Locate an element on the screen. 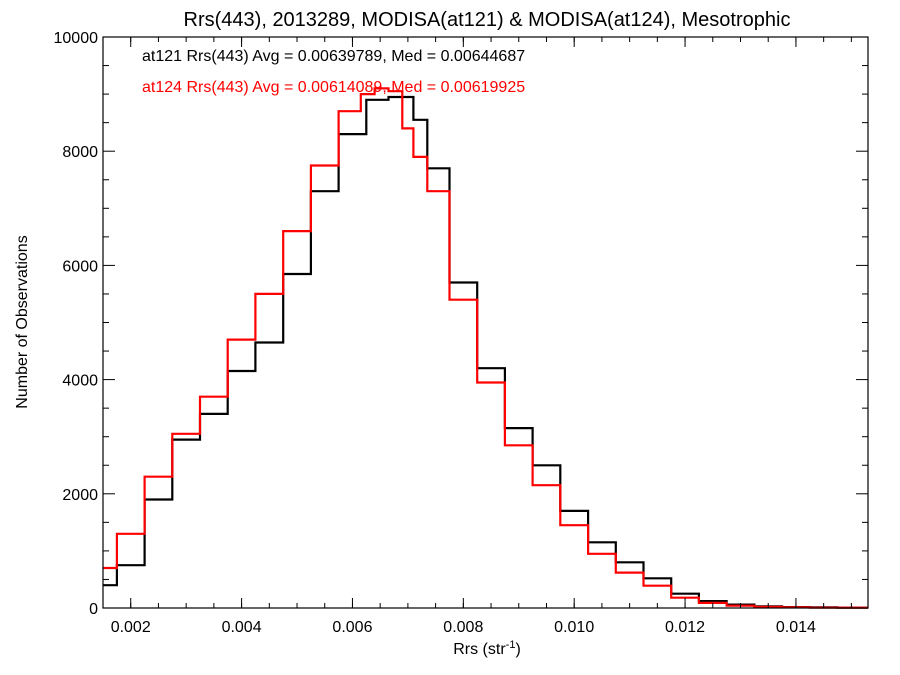 Image resolution: width=900 pixels, height=675 pixels. y-tick-label: 10000 is located at coordinates (76, 38).